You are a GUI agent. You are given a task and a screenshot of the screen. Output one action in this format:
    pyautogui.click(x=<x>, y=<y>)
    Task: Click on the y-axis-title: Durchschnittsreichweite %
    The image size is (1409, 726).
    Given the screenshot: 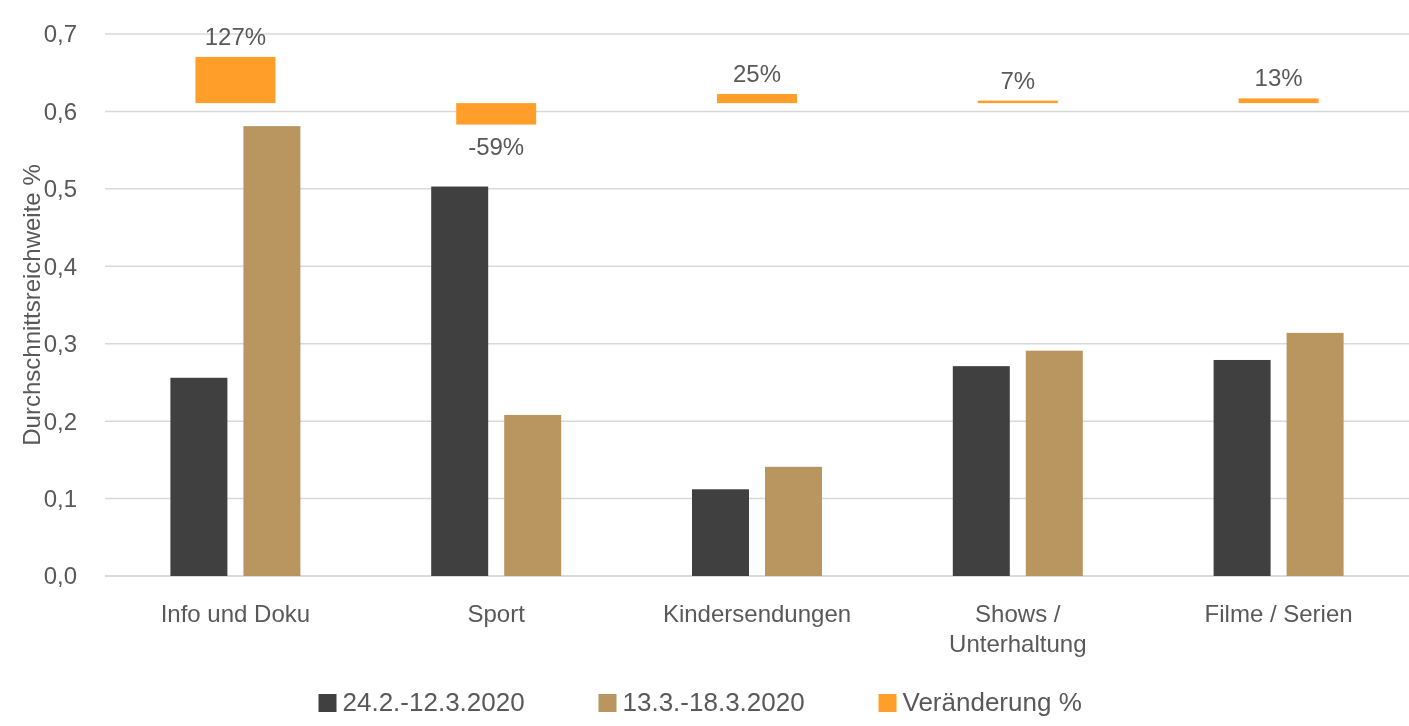 What is the action you would take?
    pyautogui.click(x=31, y=305)
    